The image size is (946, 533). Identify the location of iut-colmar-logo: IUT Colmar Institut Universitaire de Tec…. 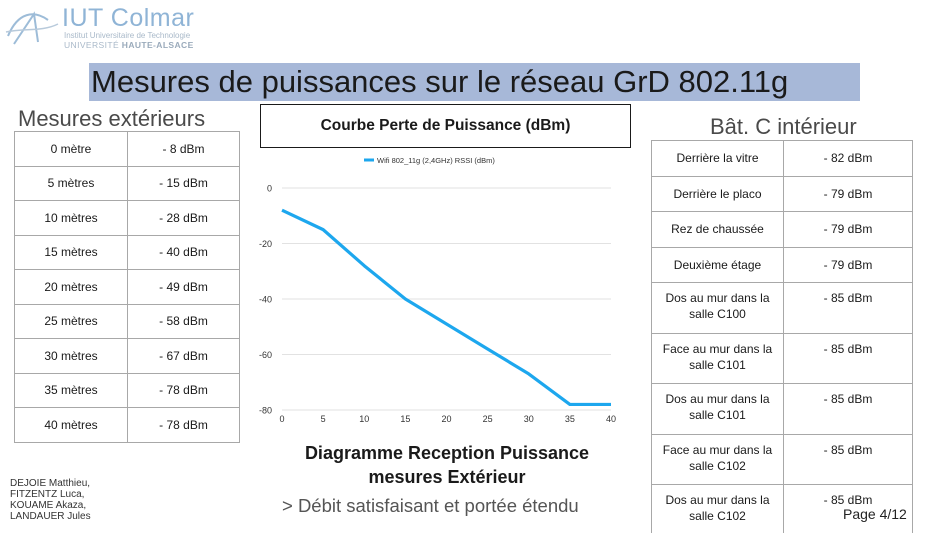
(119, 27).